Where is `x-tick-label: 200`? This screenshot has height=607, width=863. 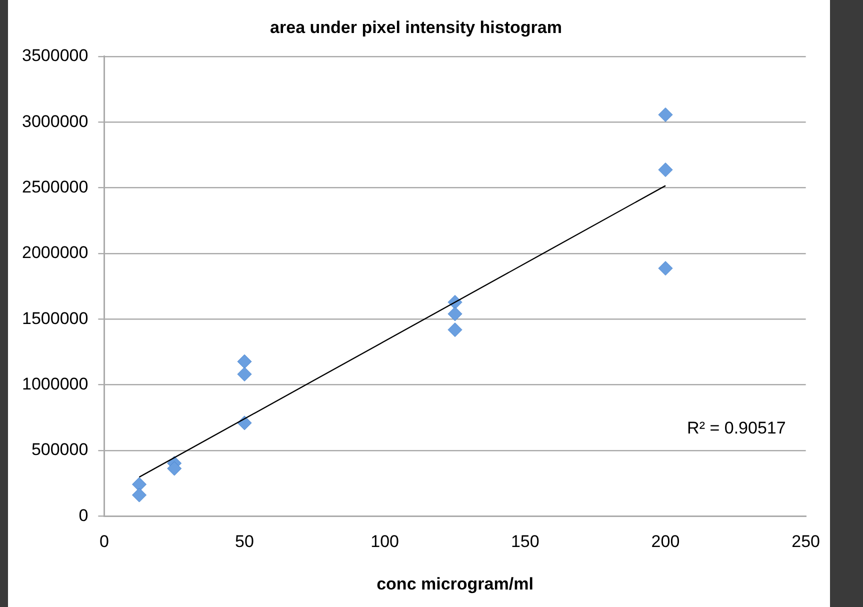
x-tick-label: 200 is located at coordinates (665, 542).